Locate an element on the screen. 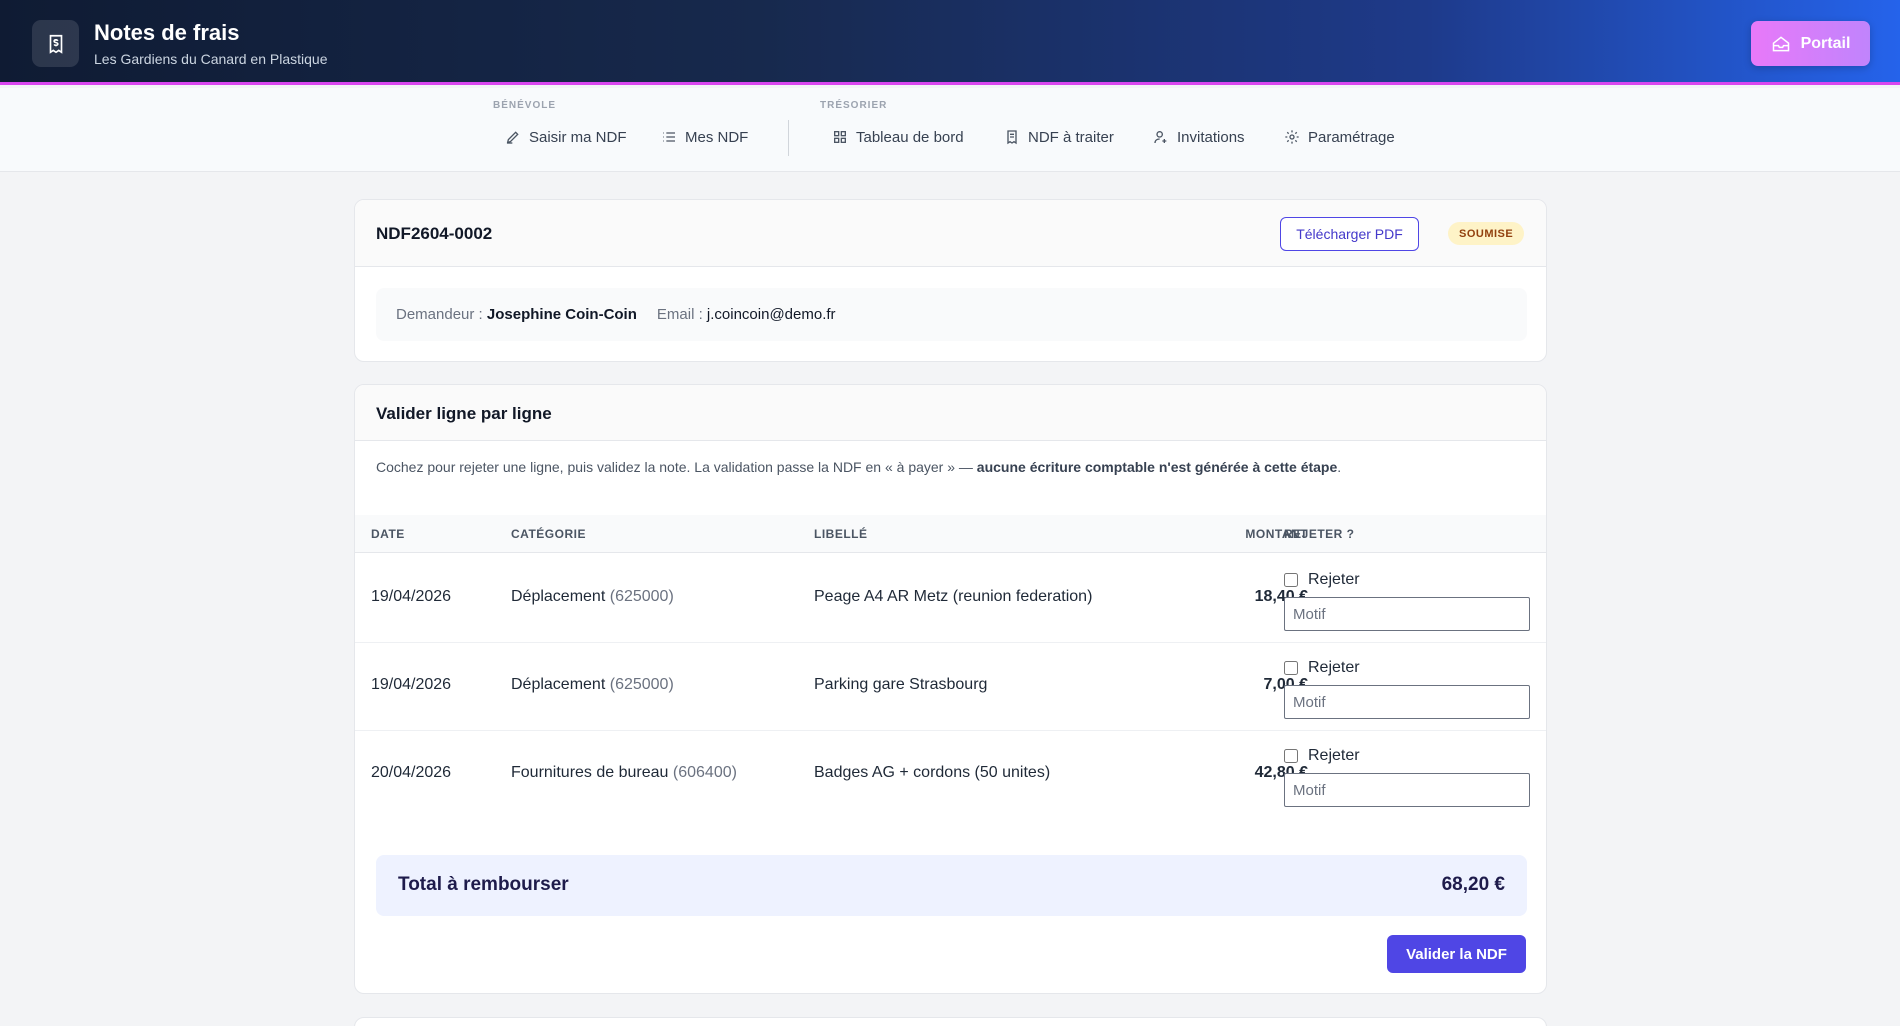 The image size is (1900, 1026). nav-item-label: Invitations is located at coordinates (1211, 137).